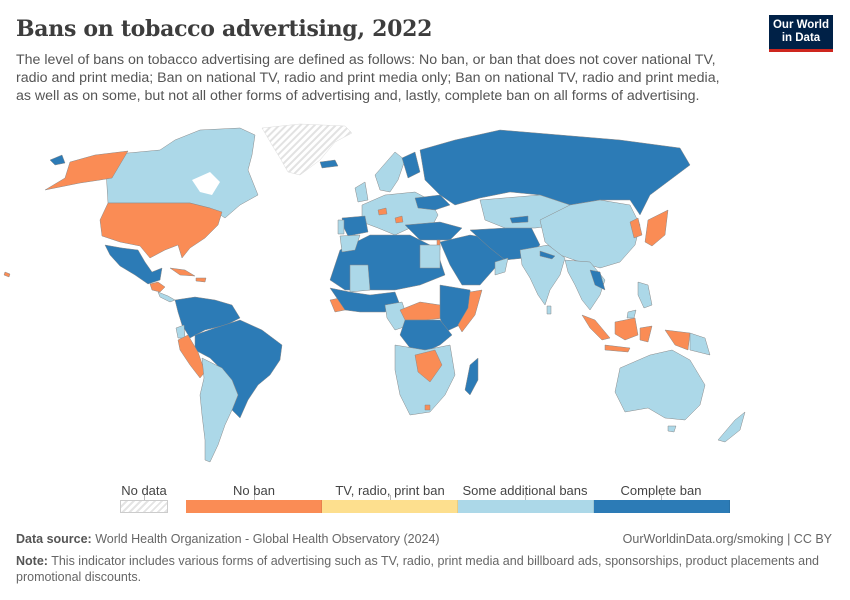 This screenshot has width=850, height=600. What do you see at coordinates (341, 227) in the screenshot?
I see `region-portugal` at bounding box center [341, 227].